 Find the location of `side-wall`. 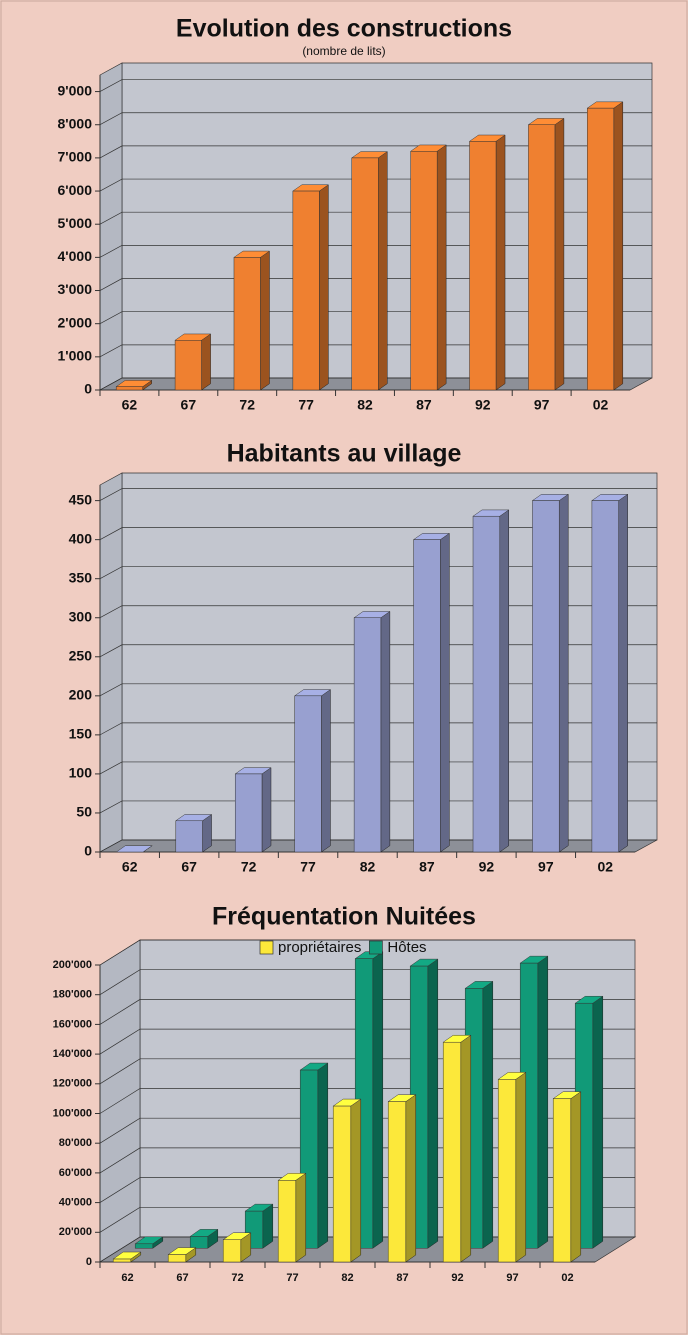

side-wall is located at coordinates (111, 226).